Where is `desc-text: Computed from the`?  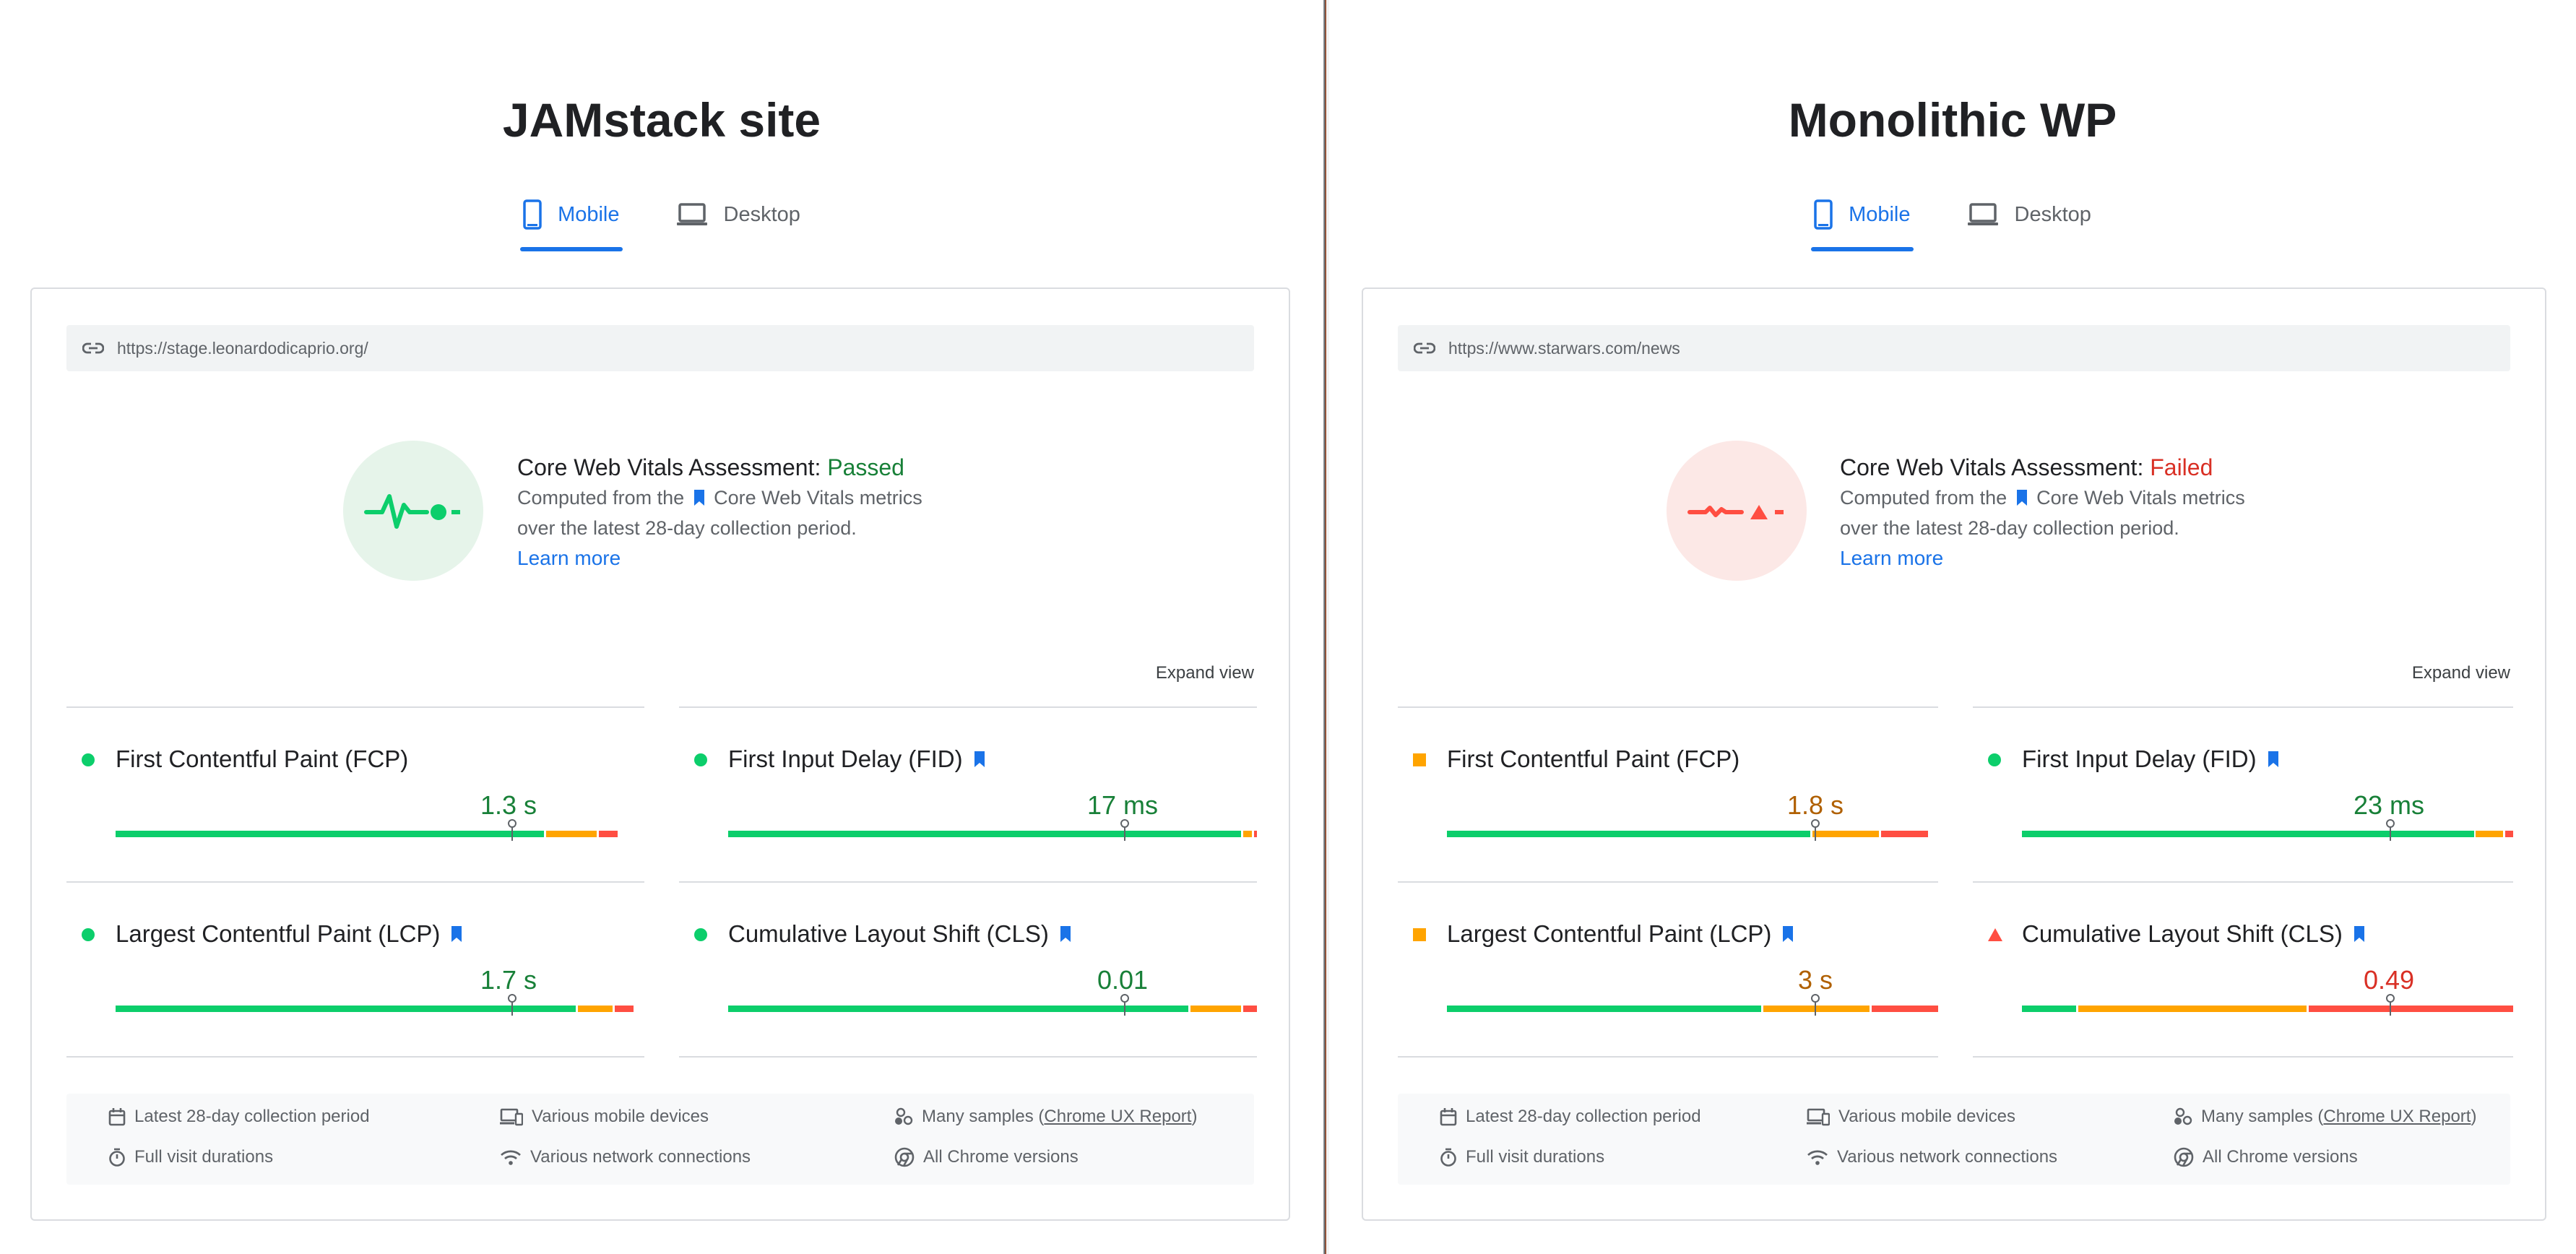
desc-text: Computed from the is located at coordinates (603, 498).